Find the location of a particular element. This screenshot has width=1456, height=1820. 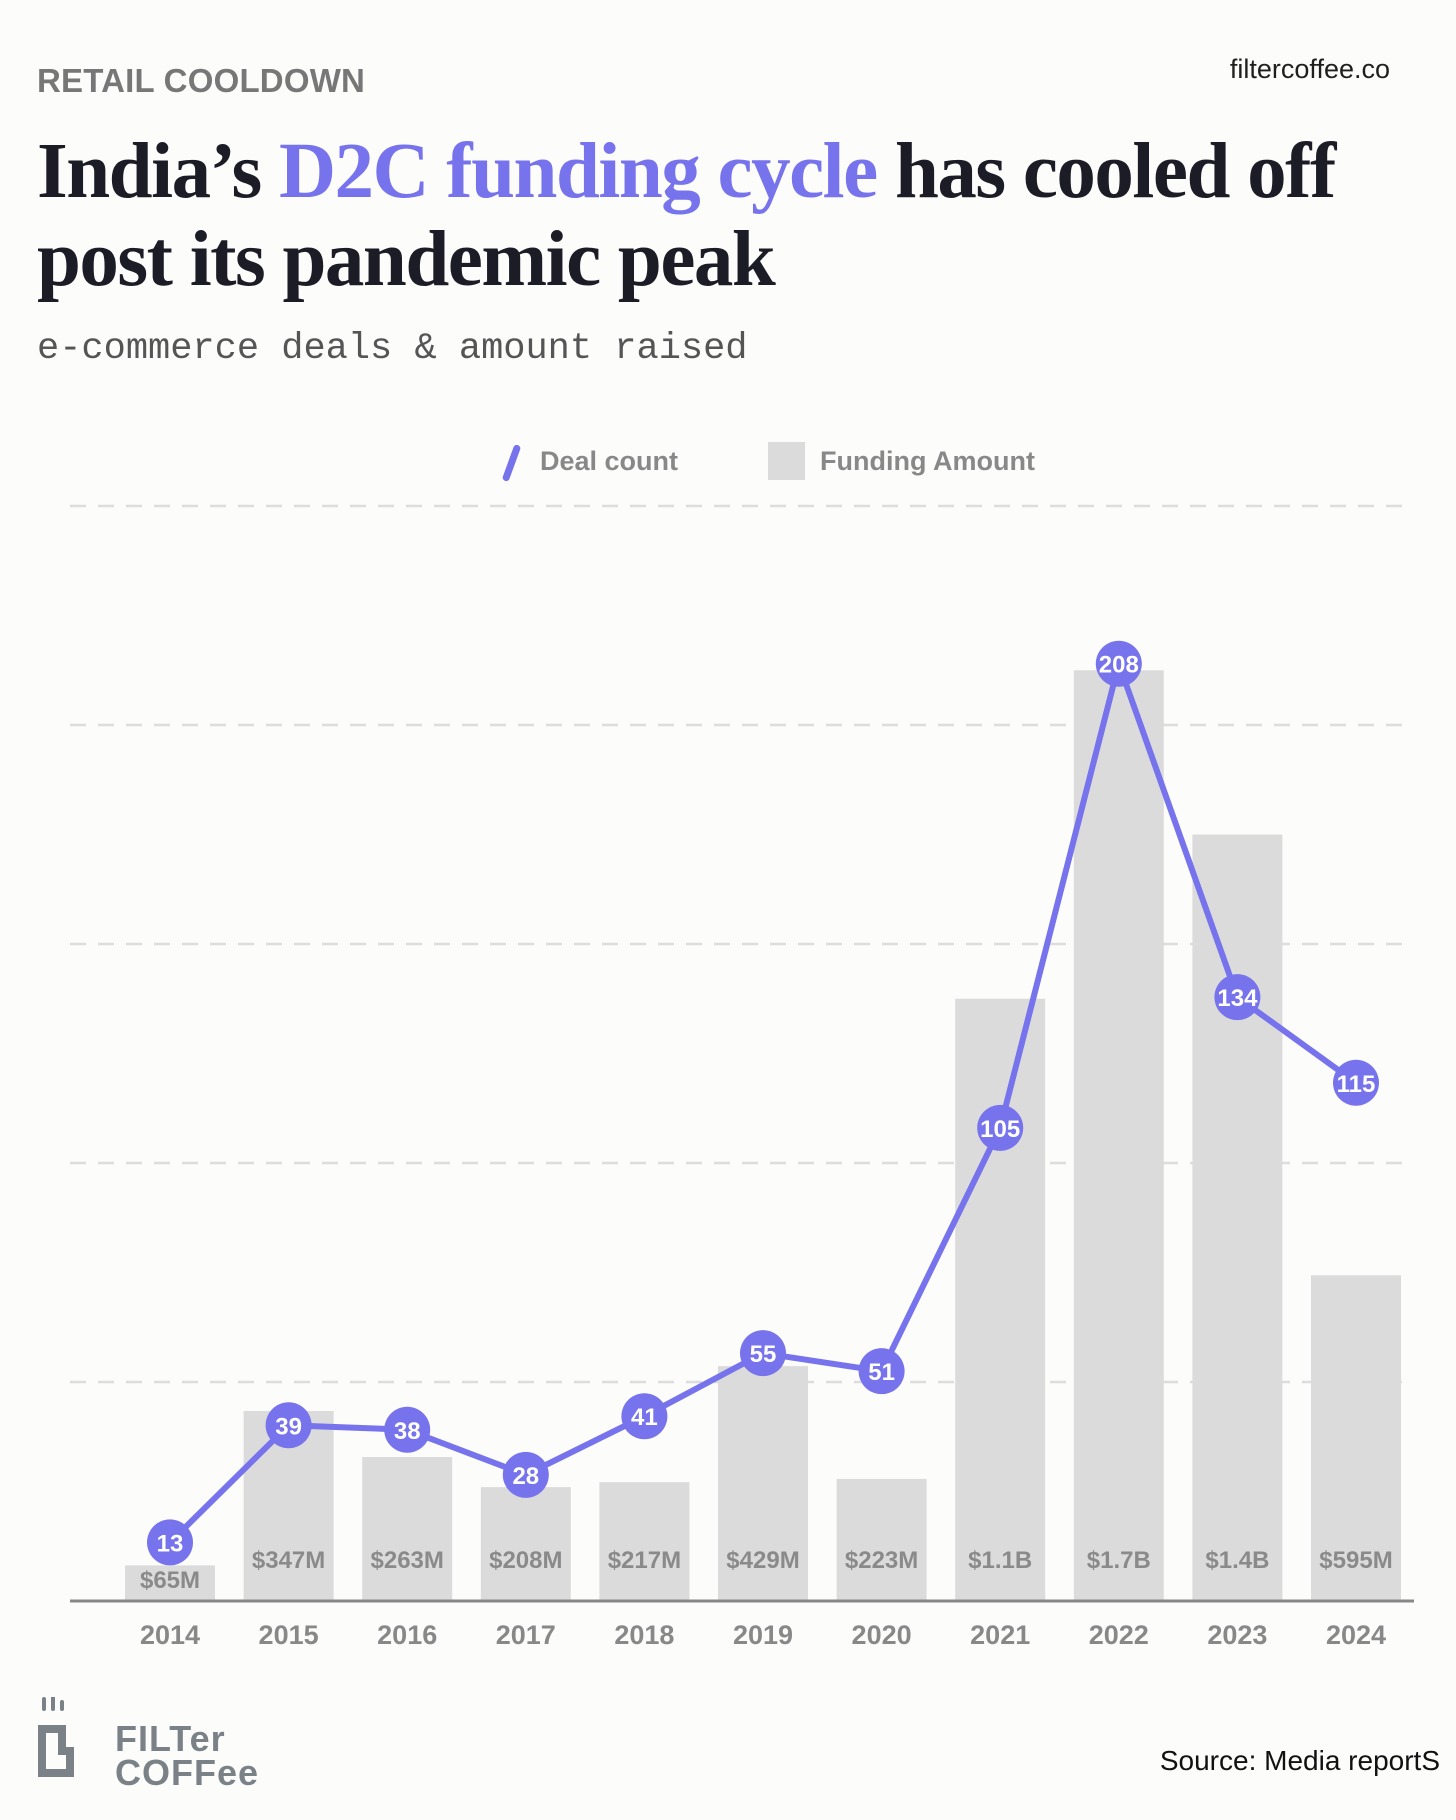

funding-label: $429M is located at coordinates (762, 1560).